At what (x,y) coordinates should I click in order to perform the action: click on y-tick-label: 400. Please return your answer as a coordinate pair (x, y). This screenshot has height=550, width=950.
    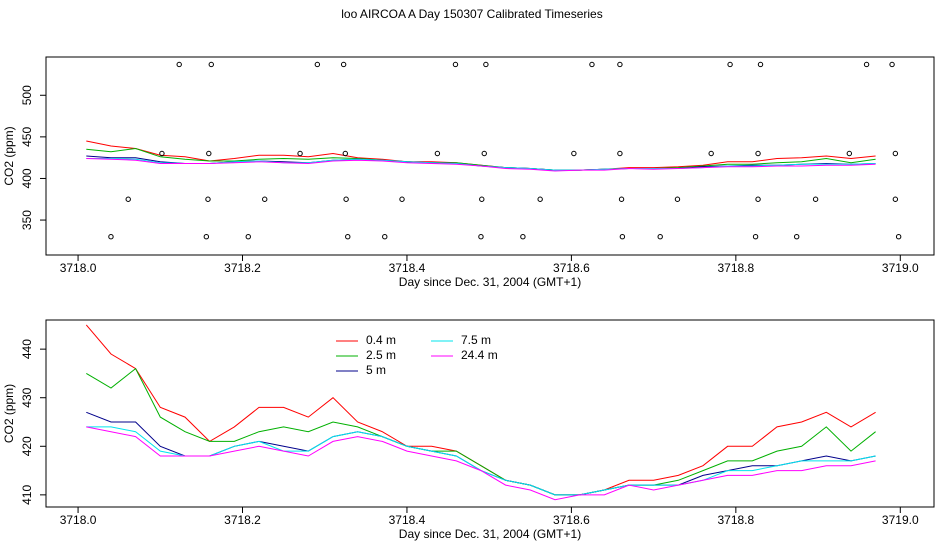
    Looking at the image, I should click on (27, 178).